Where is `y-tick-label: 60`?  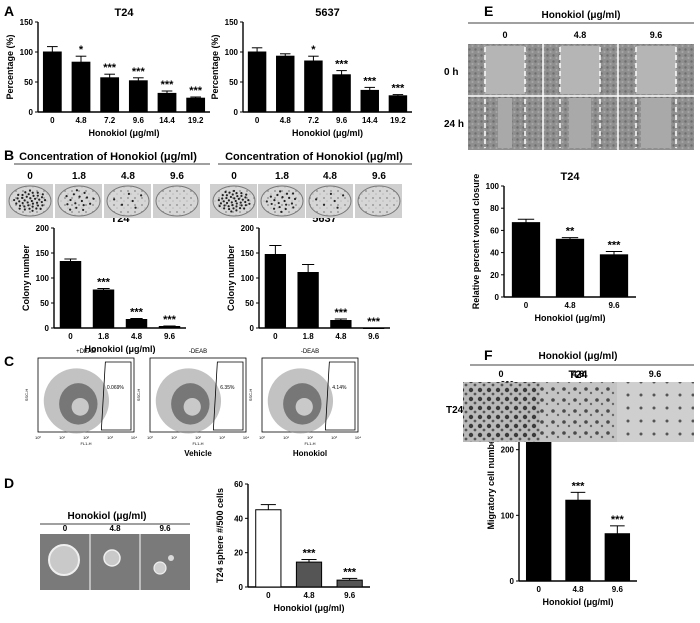
y-tick-label: 60 is located at coordinates (494, 230).